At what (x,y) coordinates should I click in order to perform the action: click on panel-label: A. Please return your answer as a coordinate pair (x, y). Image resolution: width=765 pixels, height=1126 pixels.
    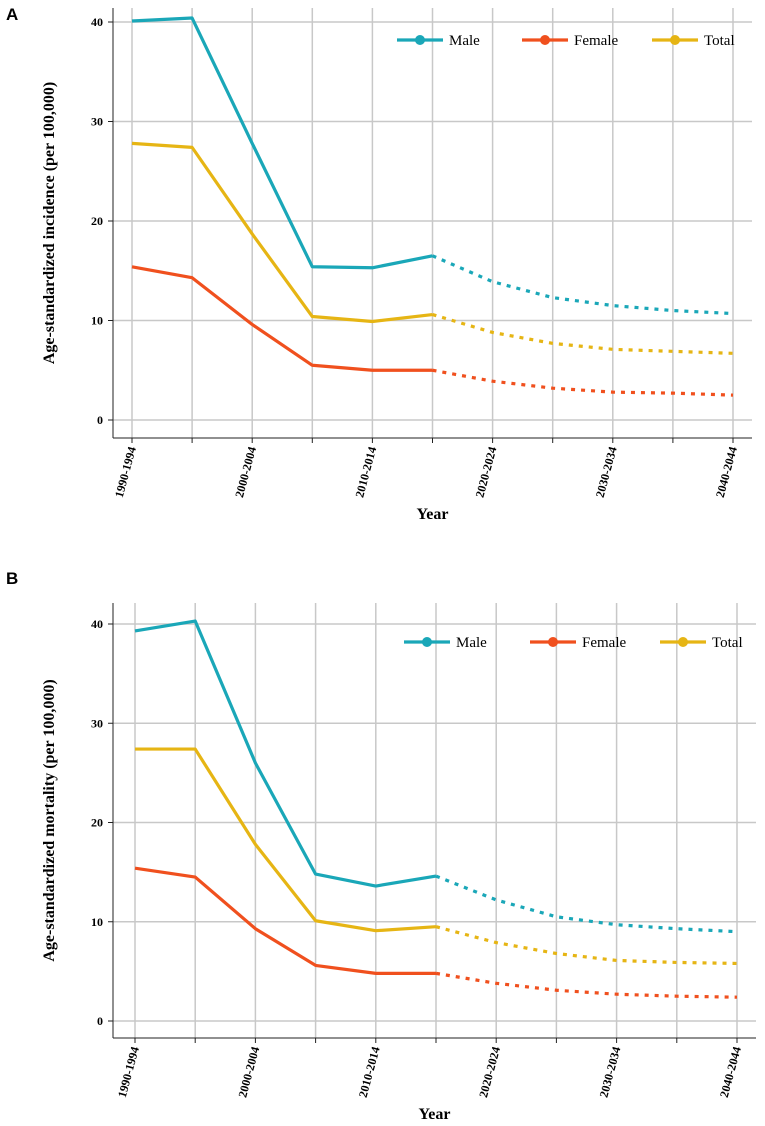
    Looking at the image, I should click on (12, 14).